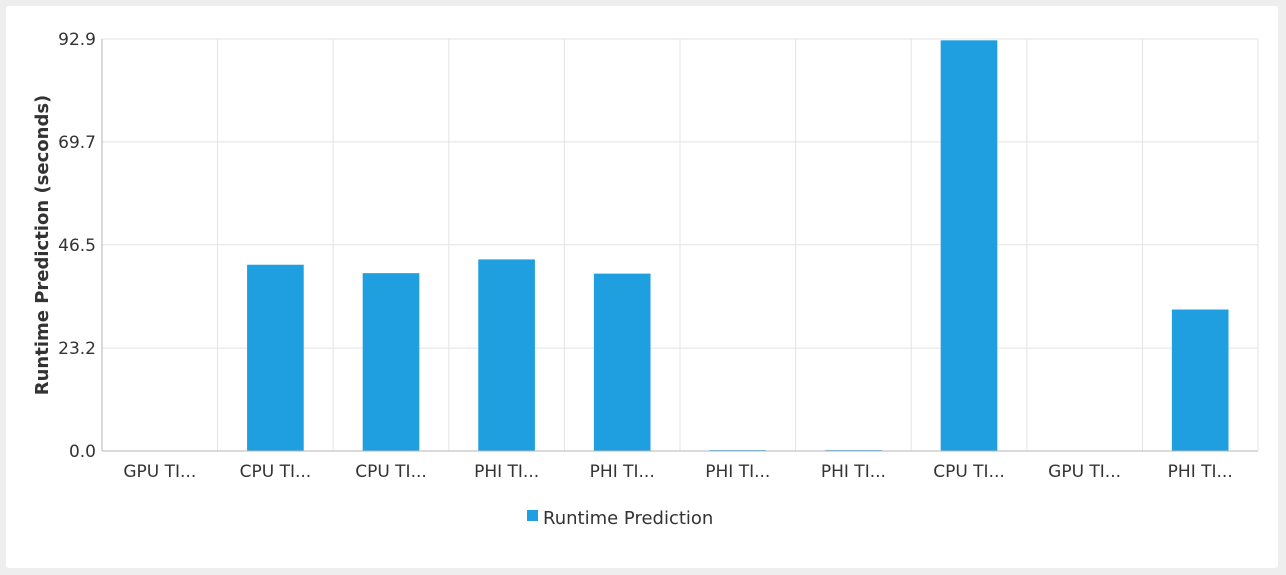 This screenshot has width=1286, height=575. What do you see at coordinates (532, 515) in the screenshot?
I see `legend-swatch` at bounding box center [532, 515].